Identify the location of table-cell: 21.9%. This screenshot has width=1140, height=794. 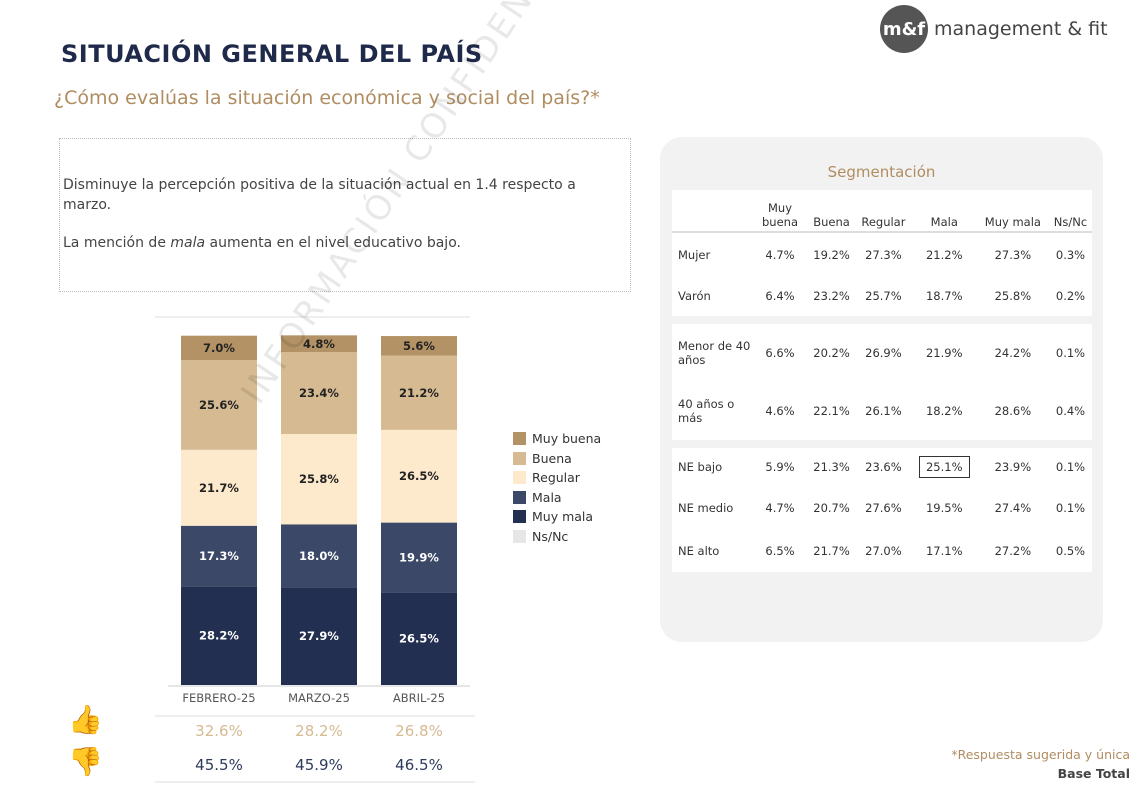
(944, 349).